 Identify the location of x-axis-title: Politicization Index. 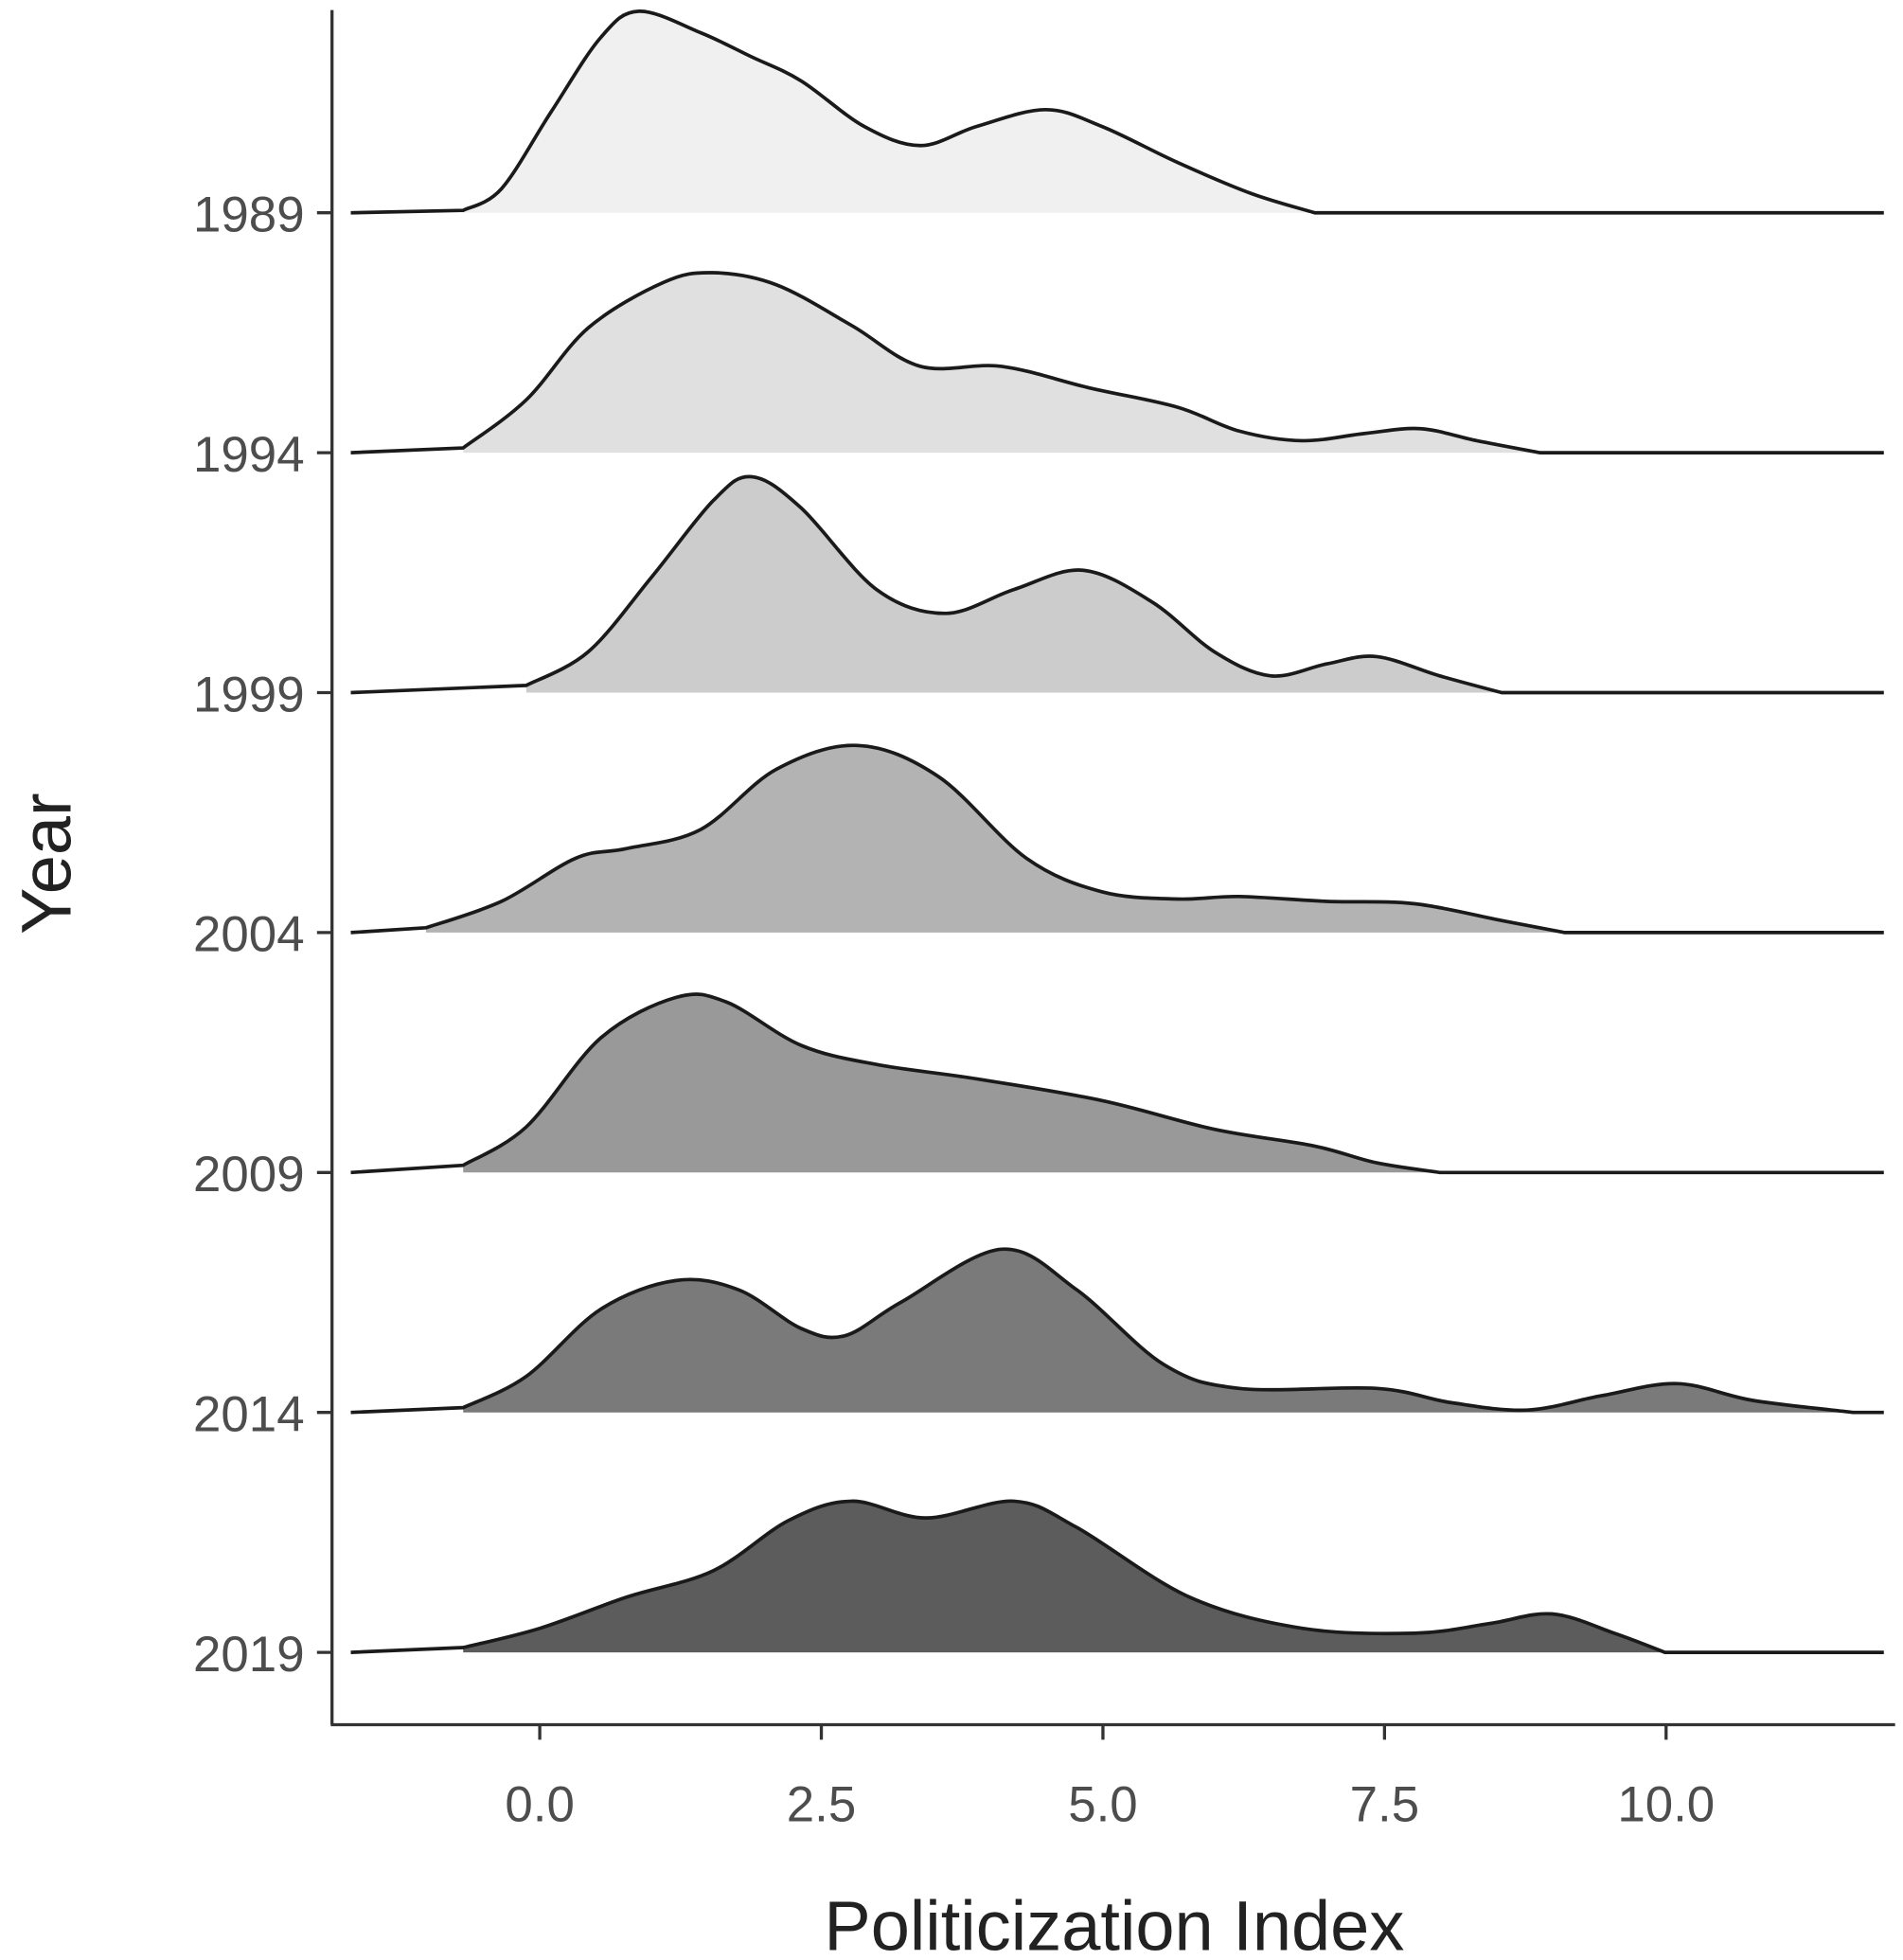
(1114, 1923).